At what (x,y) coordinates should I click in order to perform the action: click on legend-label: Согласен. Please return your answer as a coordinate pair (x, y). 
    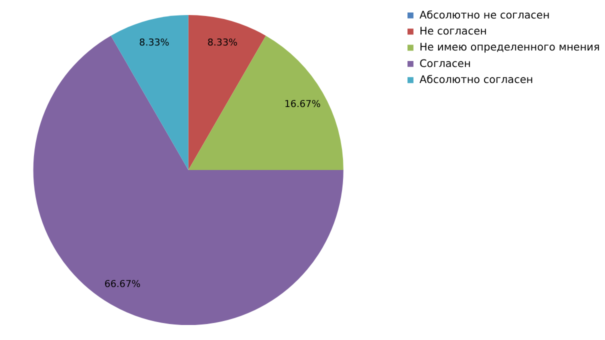
    Looking at the image, I should click on (445, 64).